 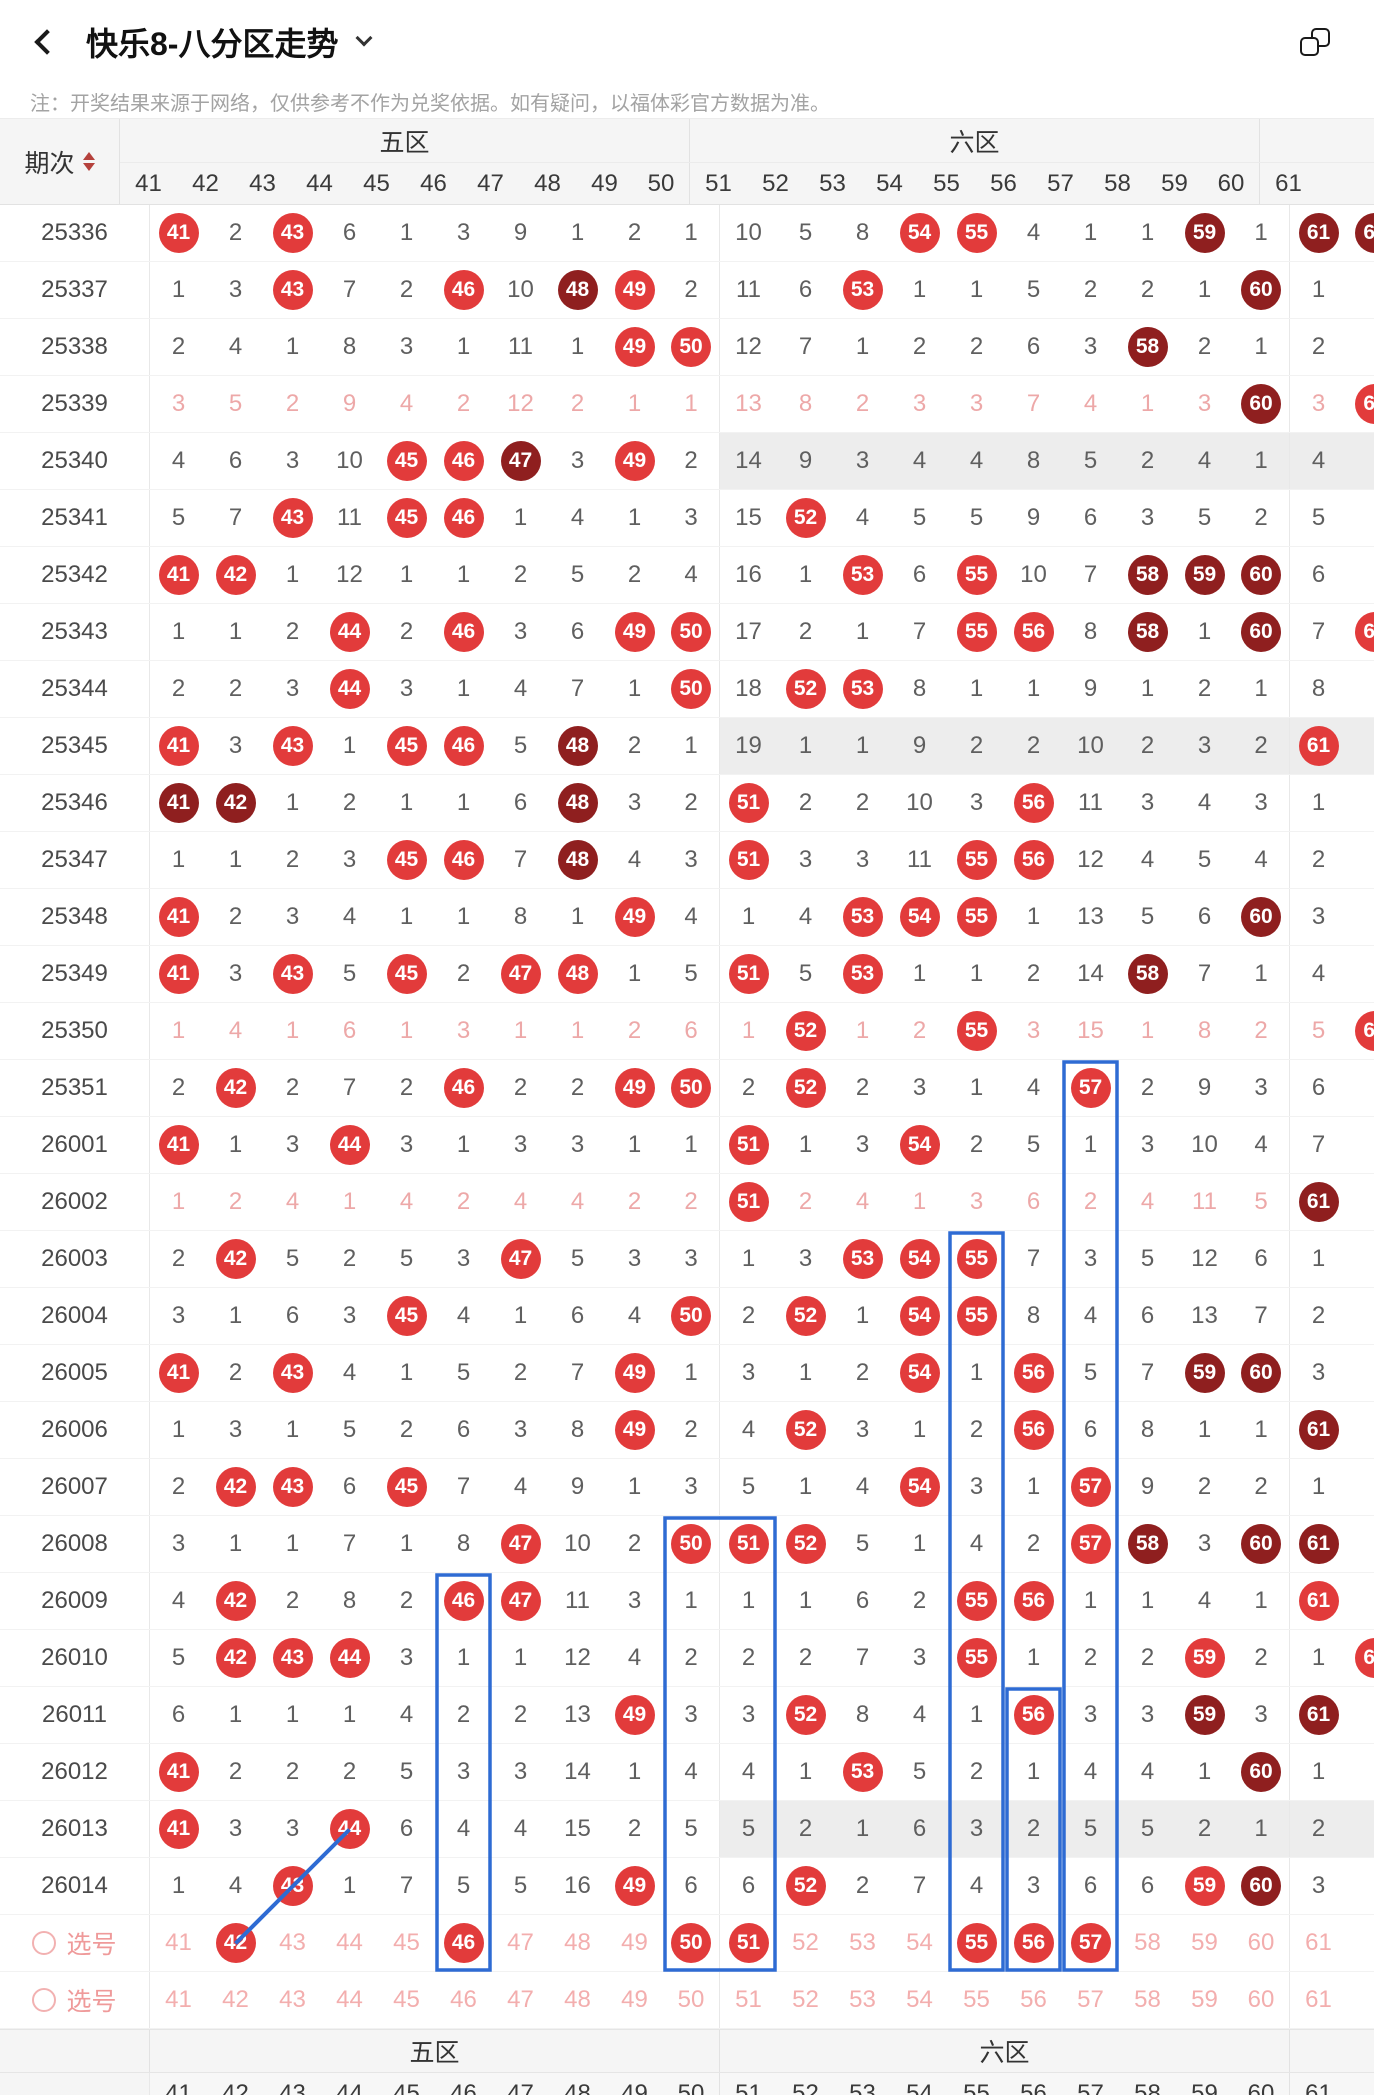 I want to click on trend-cell: 47, so click(x=520, y=1601).